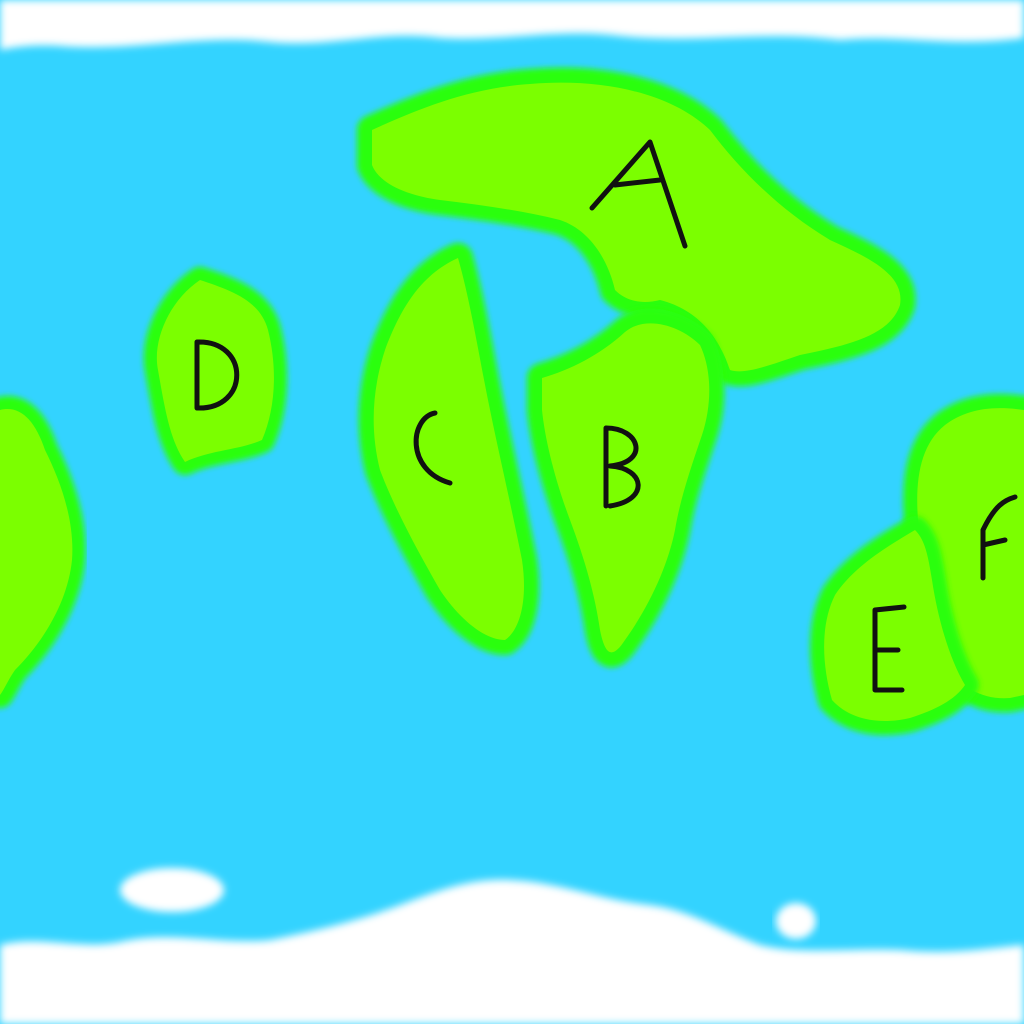 The image size is (1024, 1024). Describe the element at coordinates (512, 25) in the screenshot. I see `north-ice-cap` at that location.